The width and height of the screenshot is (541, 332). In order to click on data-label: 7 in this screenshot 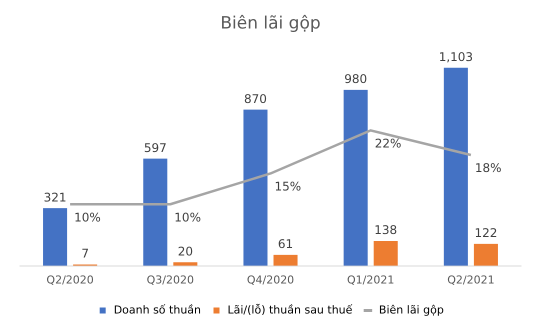, I will do `click(85, 253)`.